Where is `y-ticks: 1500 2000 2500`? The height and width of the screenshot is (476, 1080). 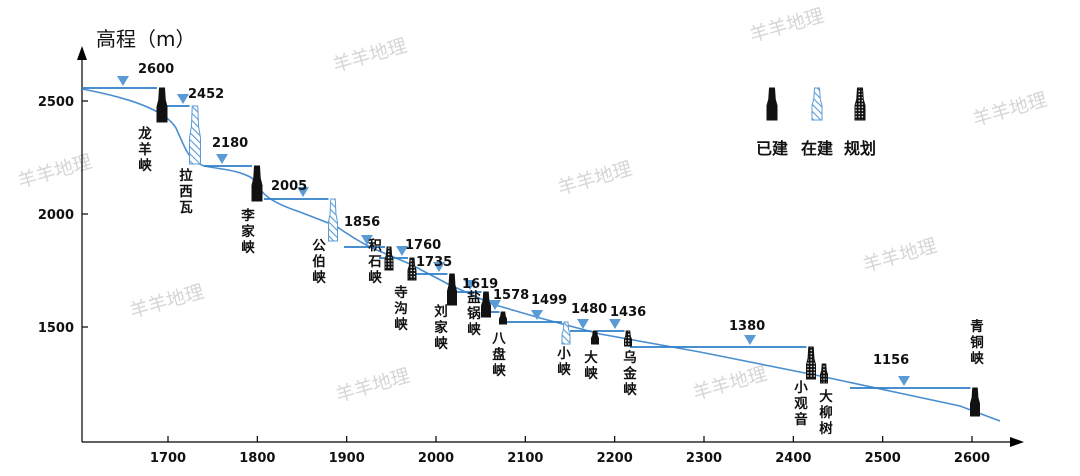
y-ticks: 1500 2000 2500 is located at coordinates (63, 215).